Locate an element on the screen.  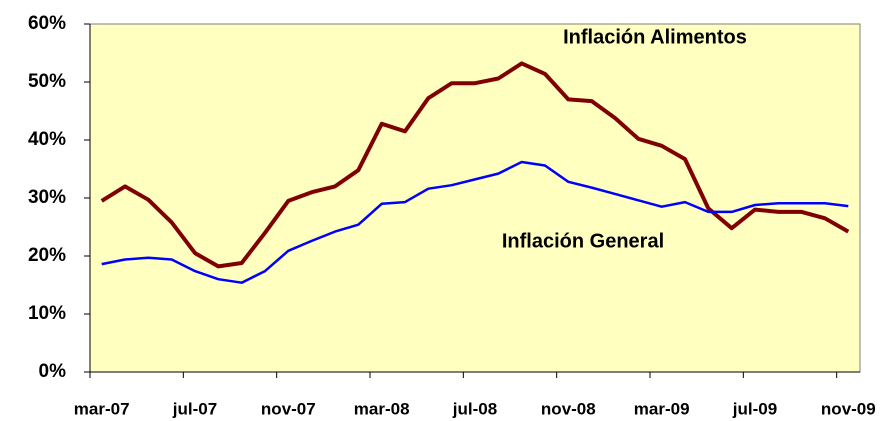
x-tick-label: mar-07 is located at coordinates (102, 408).